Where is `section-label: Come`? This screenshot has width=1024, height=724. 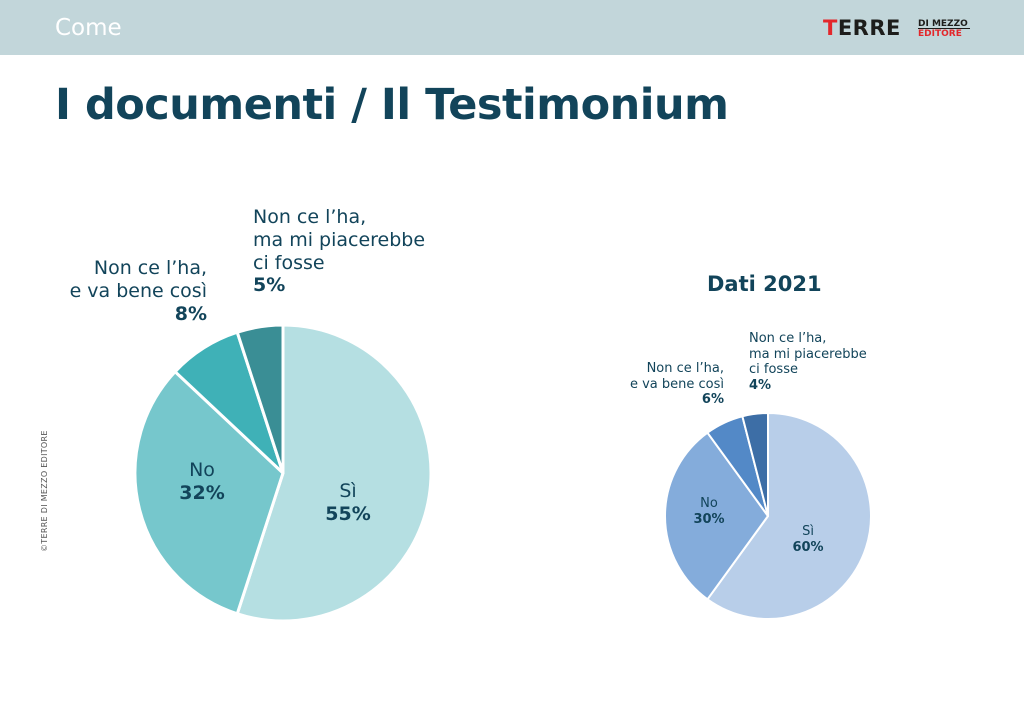 section-label: Come is located at coordinates (88, 28).